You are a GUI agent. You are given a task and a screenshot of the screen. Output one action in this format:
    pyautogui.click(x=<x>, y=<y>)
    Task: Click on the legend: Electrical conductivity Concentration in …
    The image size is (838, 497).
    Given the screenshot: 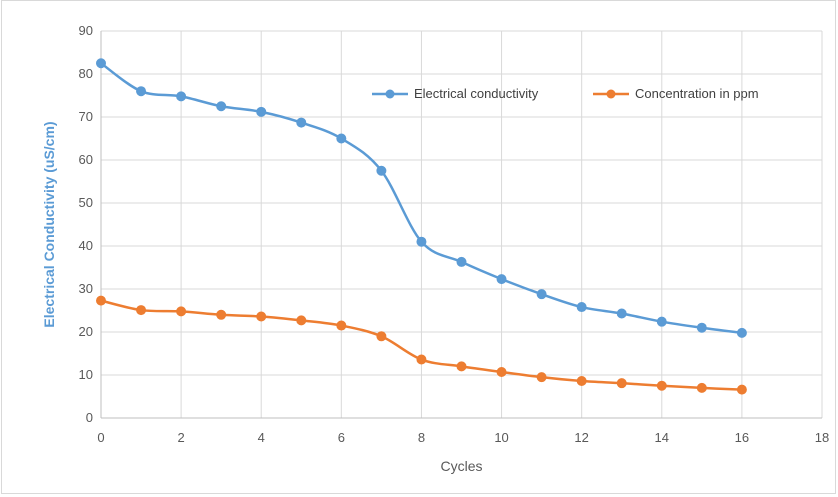 What is the action you would take?
    pyautogui.click(x=565, y=93)
    